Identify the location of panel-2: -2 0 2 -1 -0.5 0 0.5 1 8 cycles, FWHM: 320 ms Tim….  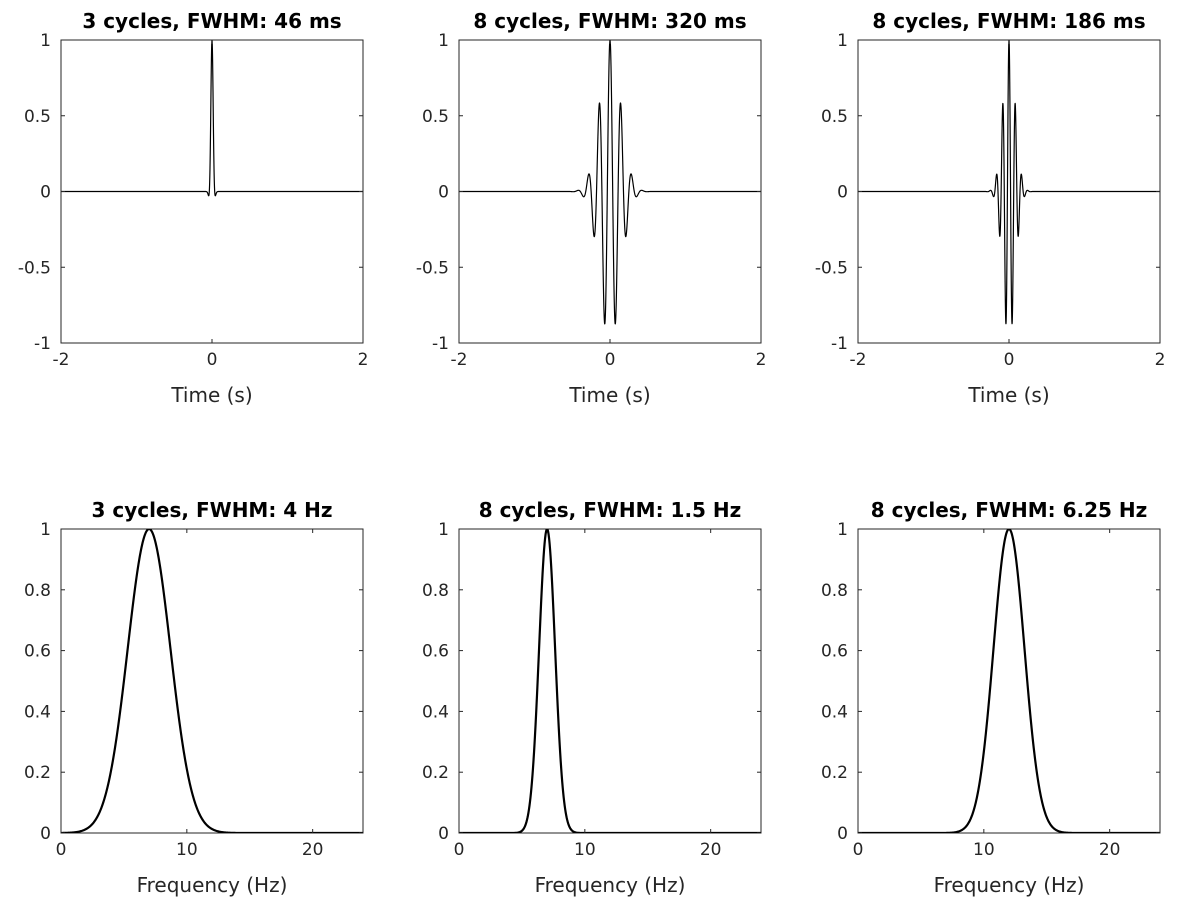
(591, 208).